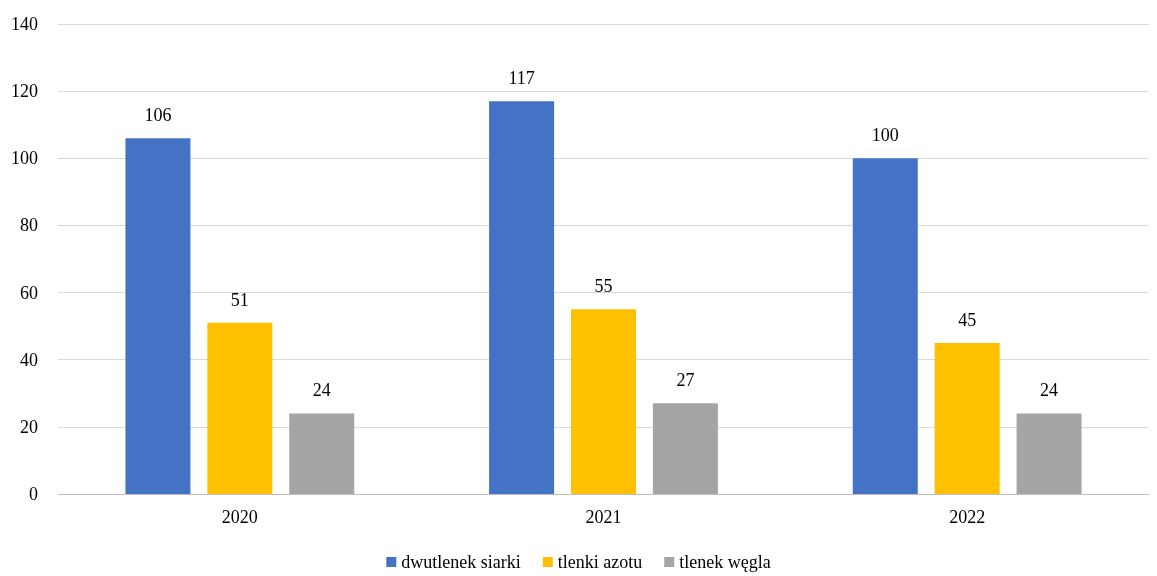 The height and width of the screenshot is (576, 1157). Describe the element at coordinates (29, 225) in the screenshot. I see `y-tick-label: 80` at that location.